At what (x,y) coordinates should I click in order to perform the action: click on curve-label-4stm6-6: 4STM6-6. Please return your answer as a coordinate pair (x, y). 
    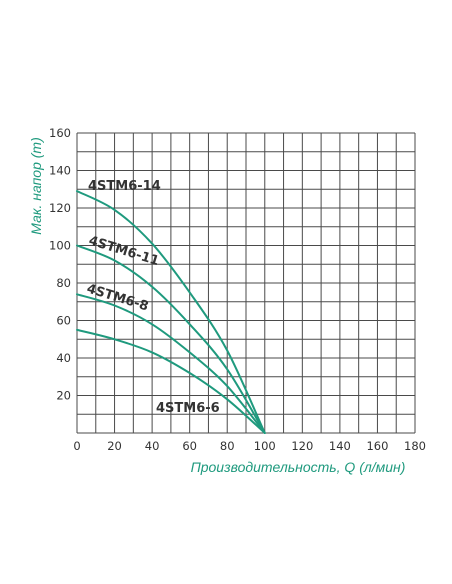
    Looking at the image, I should click on (188, 408).